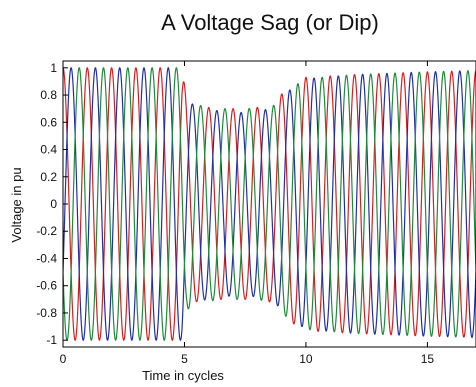  I want to click on y-tick-label: -0.6, so click(46, 286).